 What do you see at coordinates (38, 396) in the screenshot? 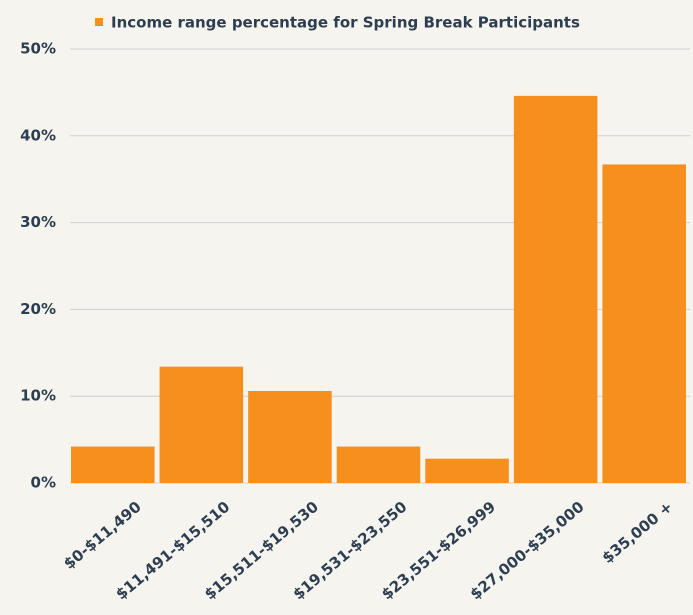
I see `y-tick-label: 10%` at bounding box center [38, 396].